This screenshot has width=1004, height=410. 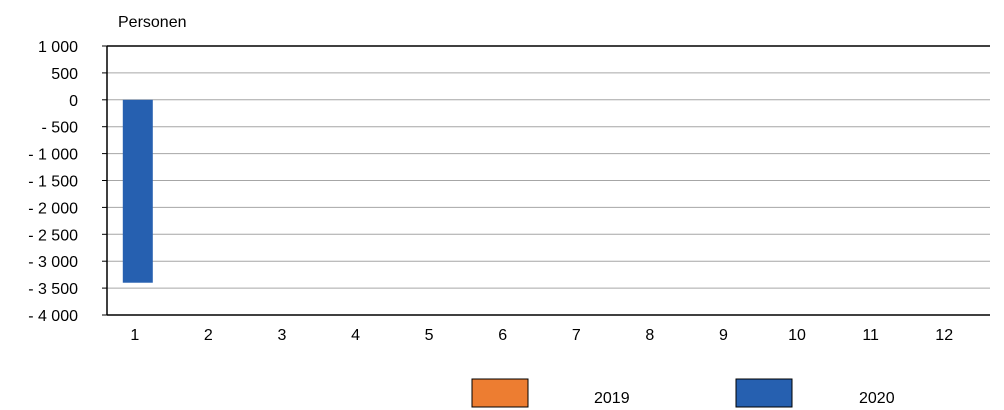 What do you see at coordinates (53, 155) in the screenshot?
I see `y-tick-label: - 1 000` at bounding box center [53, 155].